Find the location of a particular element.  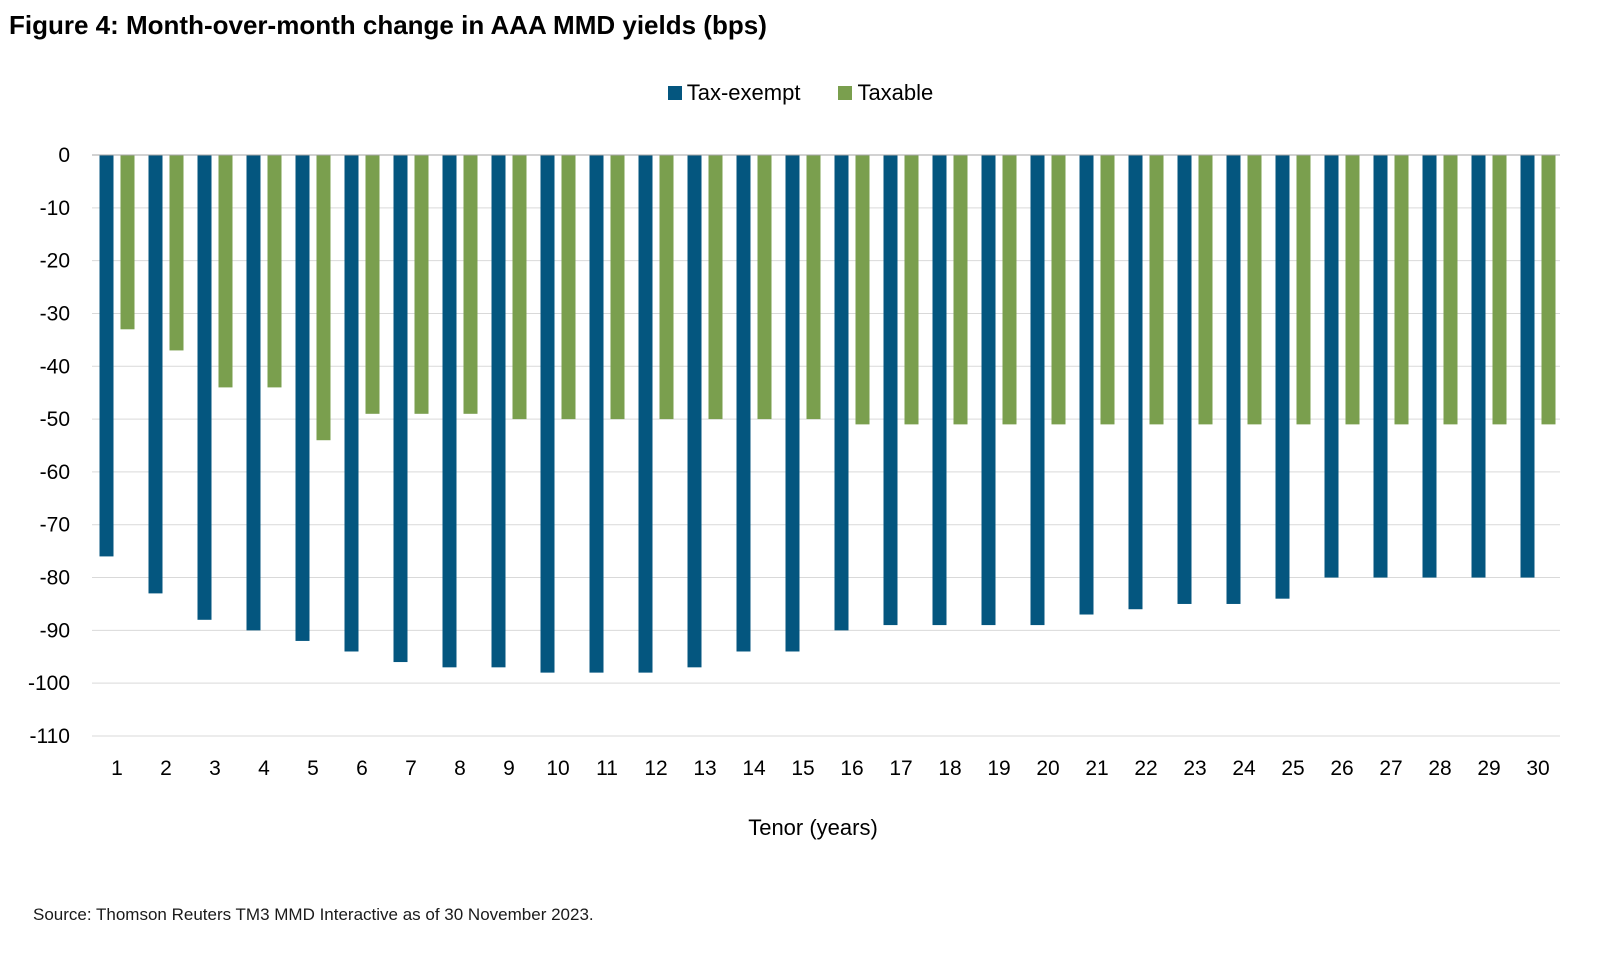

legend-label-taxable: Taxable is located at coordinates (895, 92).